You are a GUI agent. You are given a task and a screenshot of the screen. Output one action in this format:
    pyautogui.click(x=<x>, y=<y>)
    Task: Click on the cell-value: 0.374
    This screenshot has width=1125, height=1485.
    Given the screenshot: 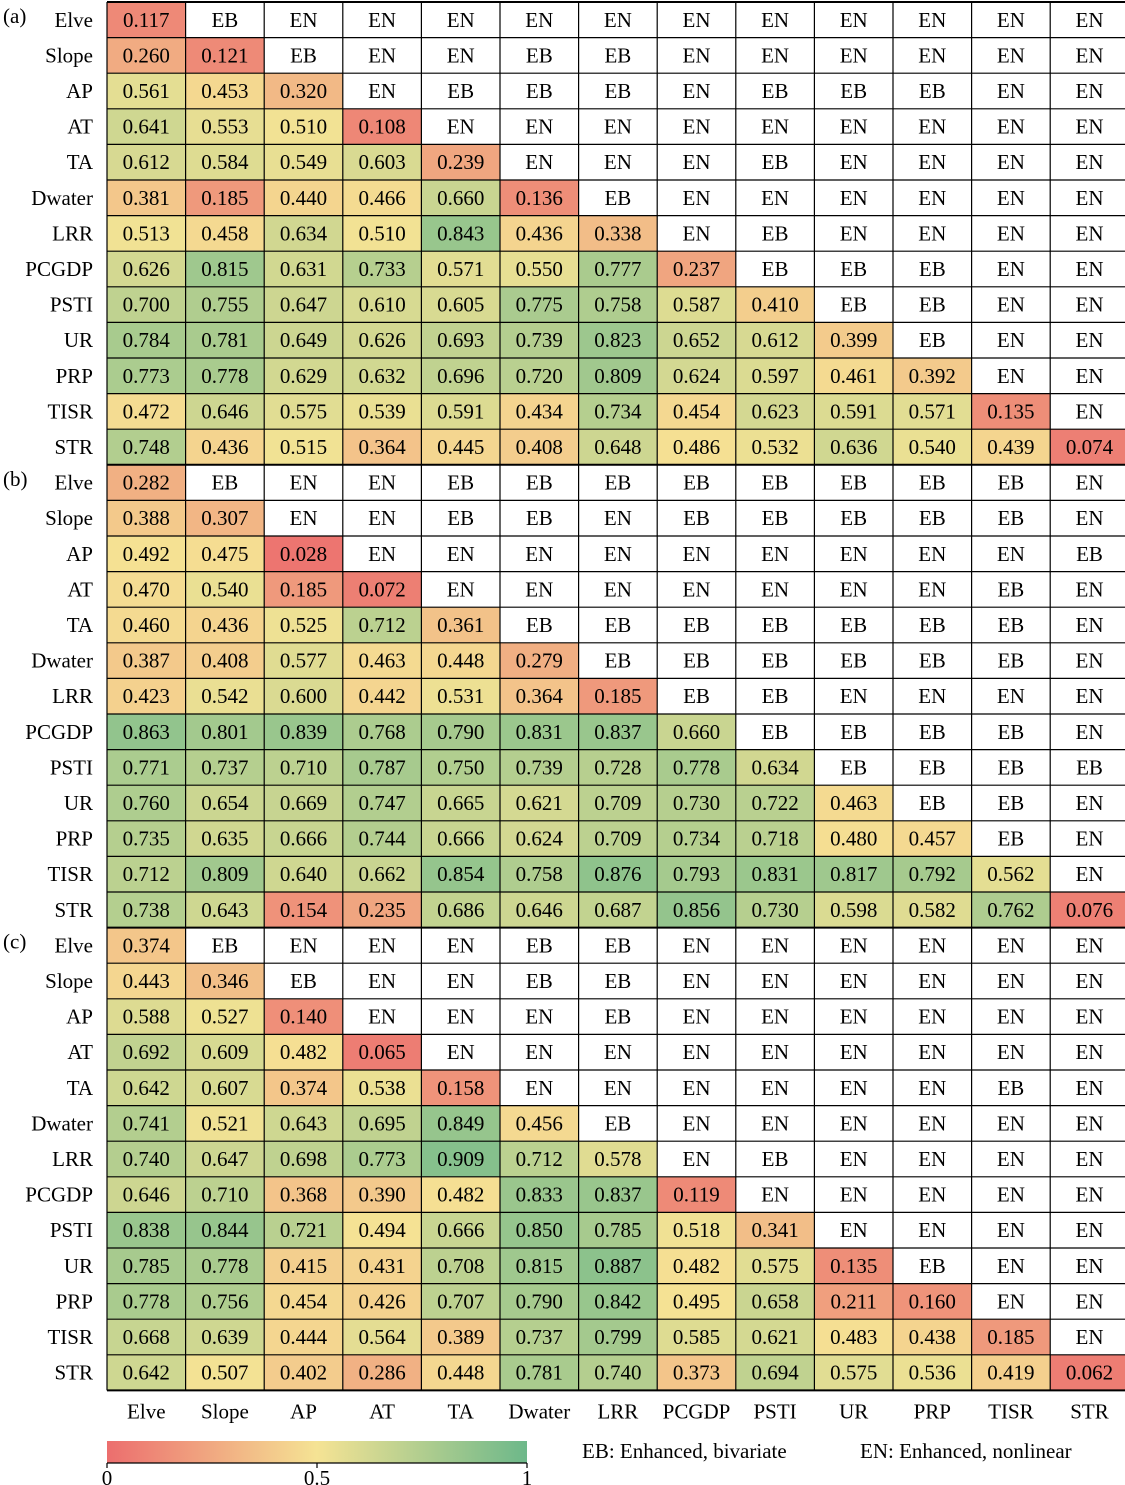 What is the action you would take?
    pyautogui.click(x=147, y=945)
    